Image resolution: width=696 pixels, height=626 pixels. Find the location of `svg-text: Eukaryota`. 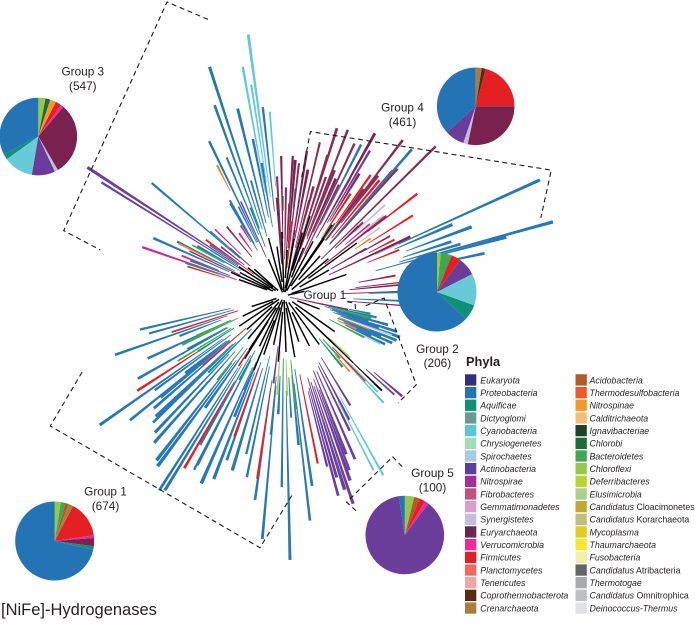

svg-text: Eukaryota is located at coordinates (500, 380).